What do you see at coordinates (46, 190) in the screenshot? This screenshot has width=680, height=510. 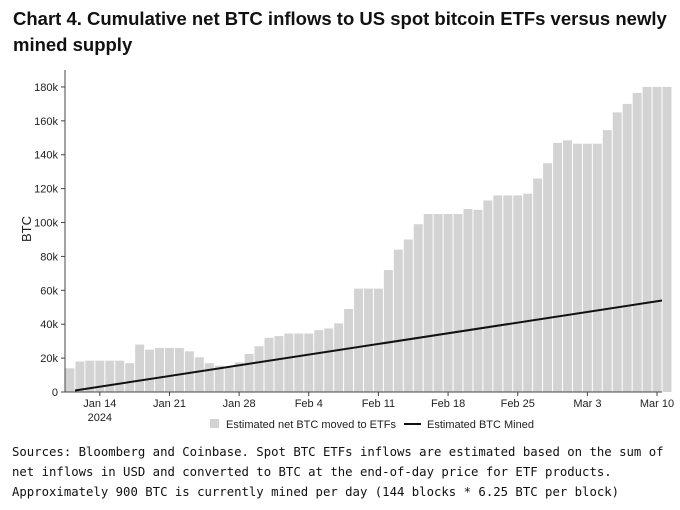 I see `y-tick-label: 120k` at bounding box center [46, 190].